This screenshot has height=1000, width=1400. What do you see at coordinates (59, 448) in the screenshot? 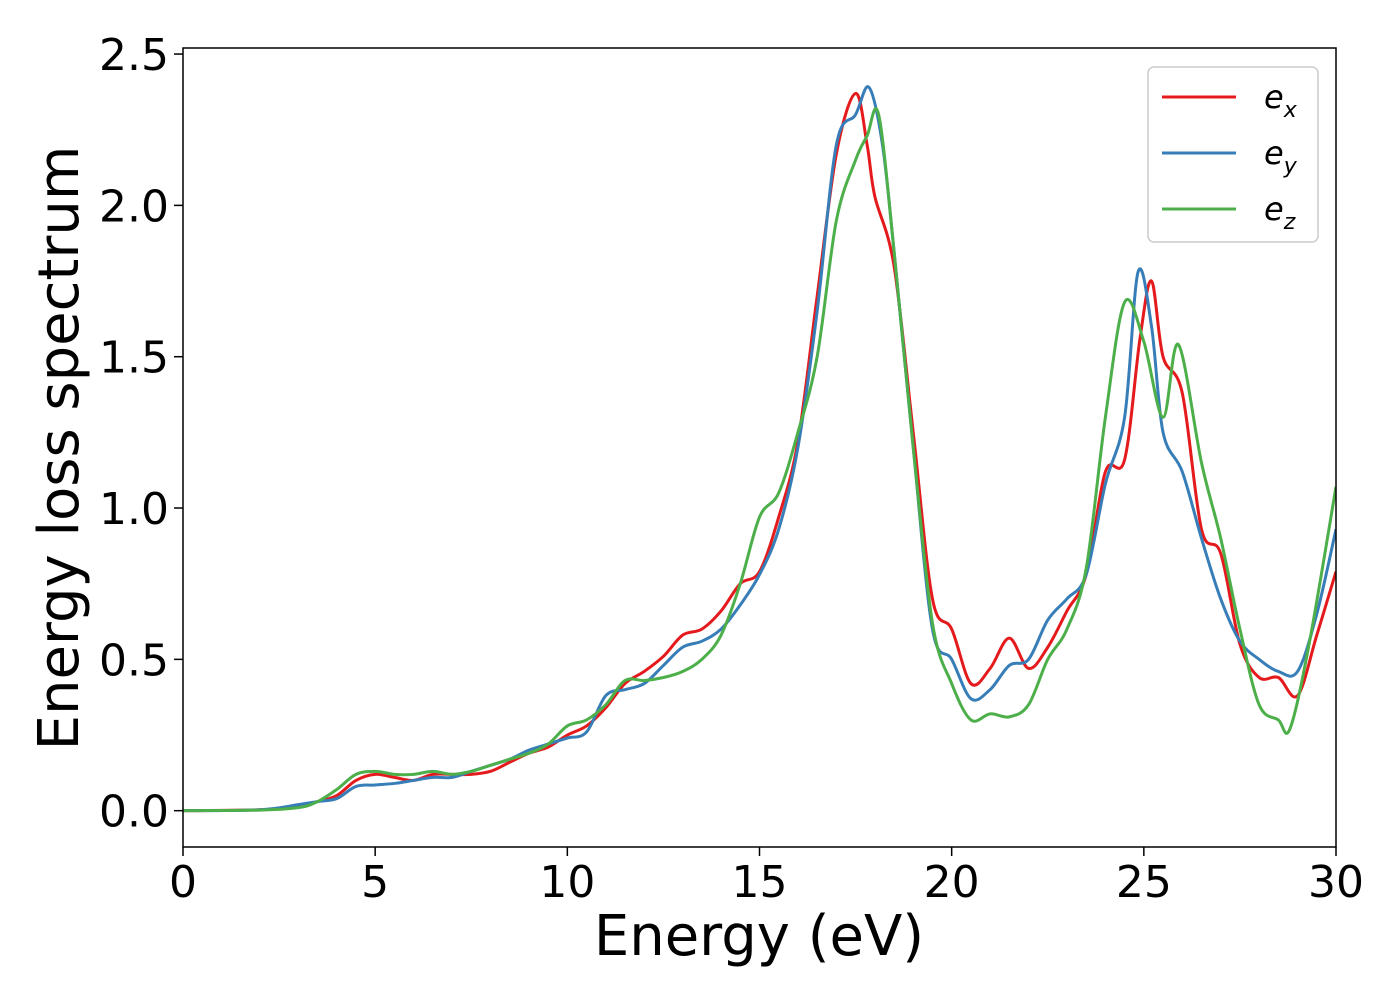
I see `y-axis-label: Energy loss spectrum` at bounding box center [59, 448].